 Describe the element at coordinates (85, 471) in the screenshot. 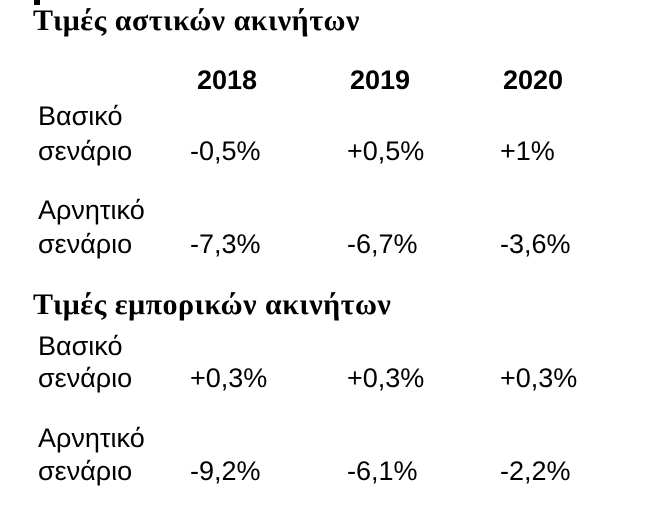

I see `row-label-commercial-negative-line2: σενάριο` at that location.